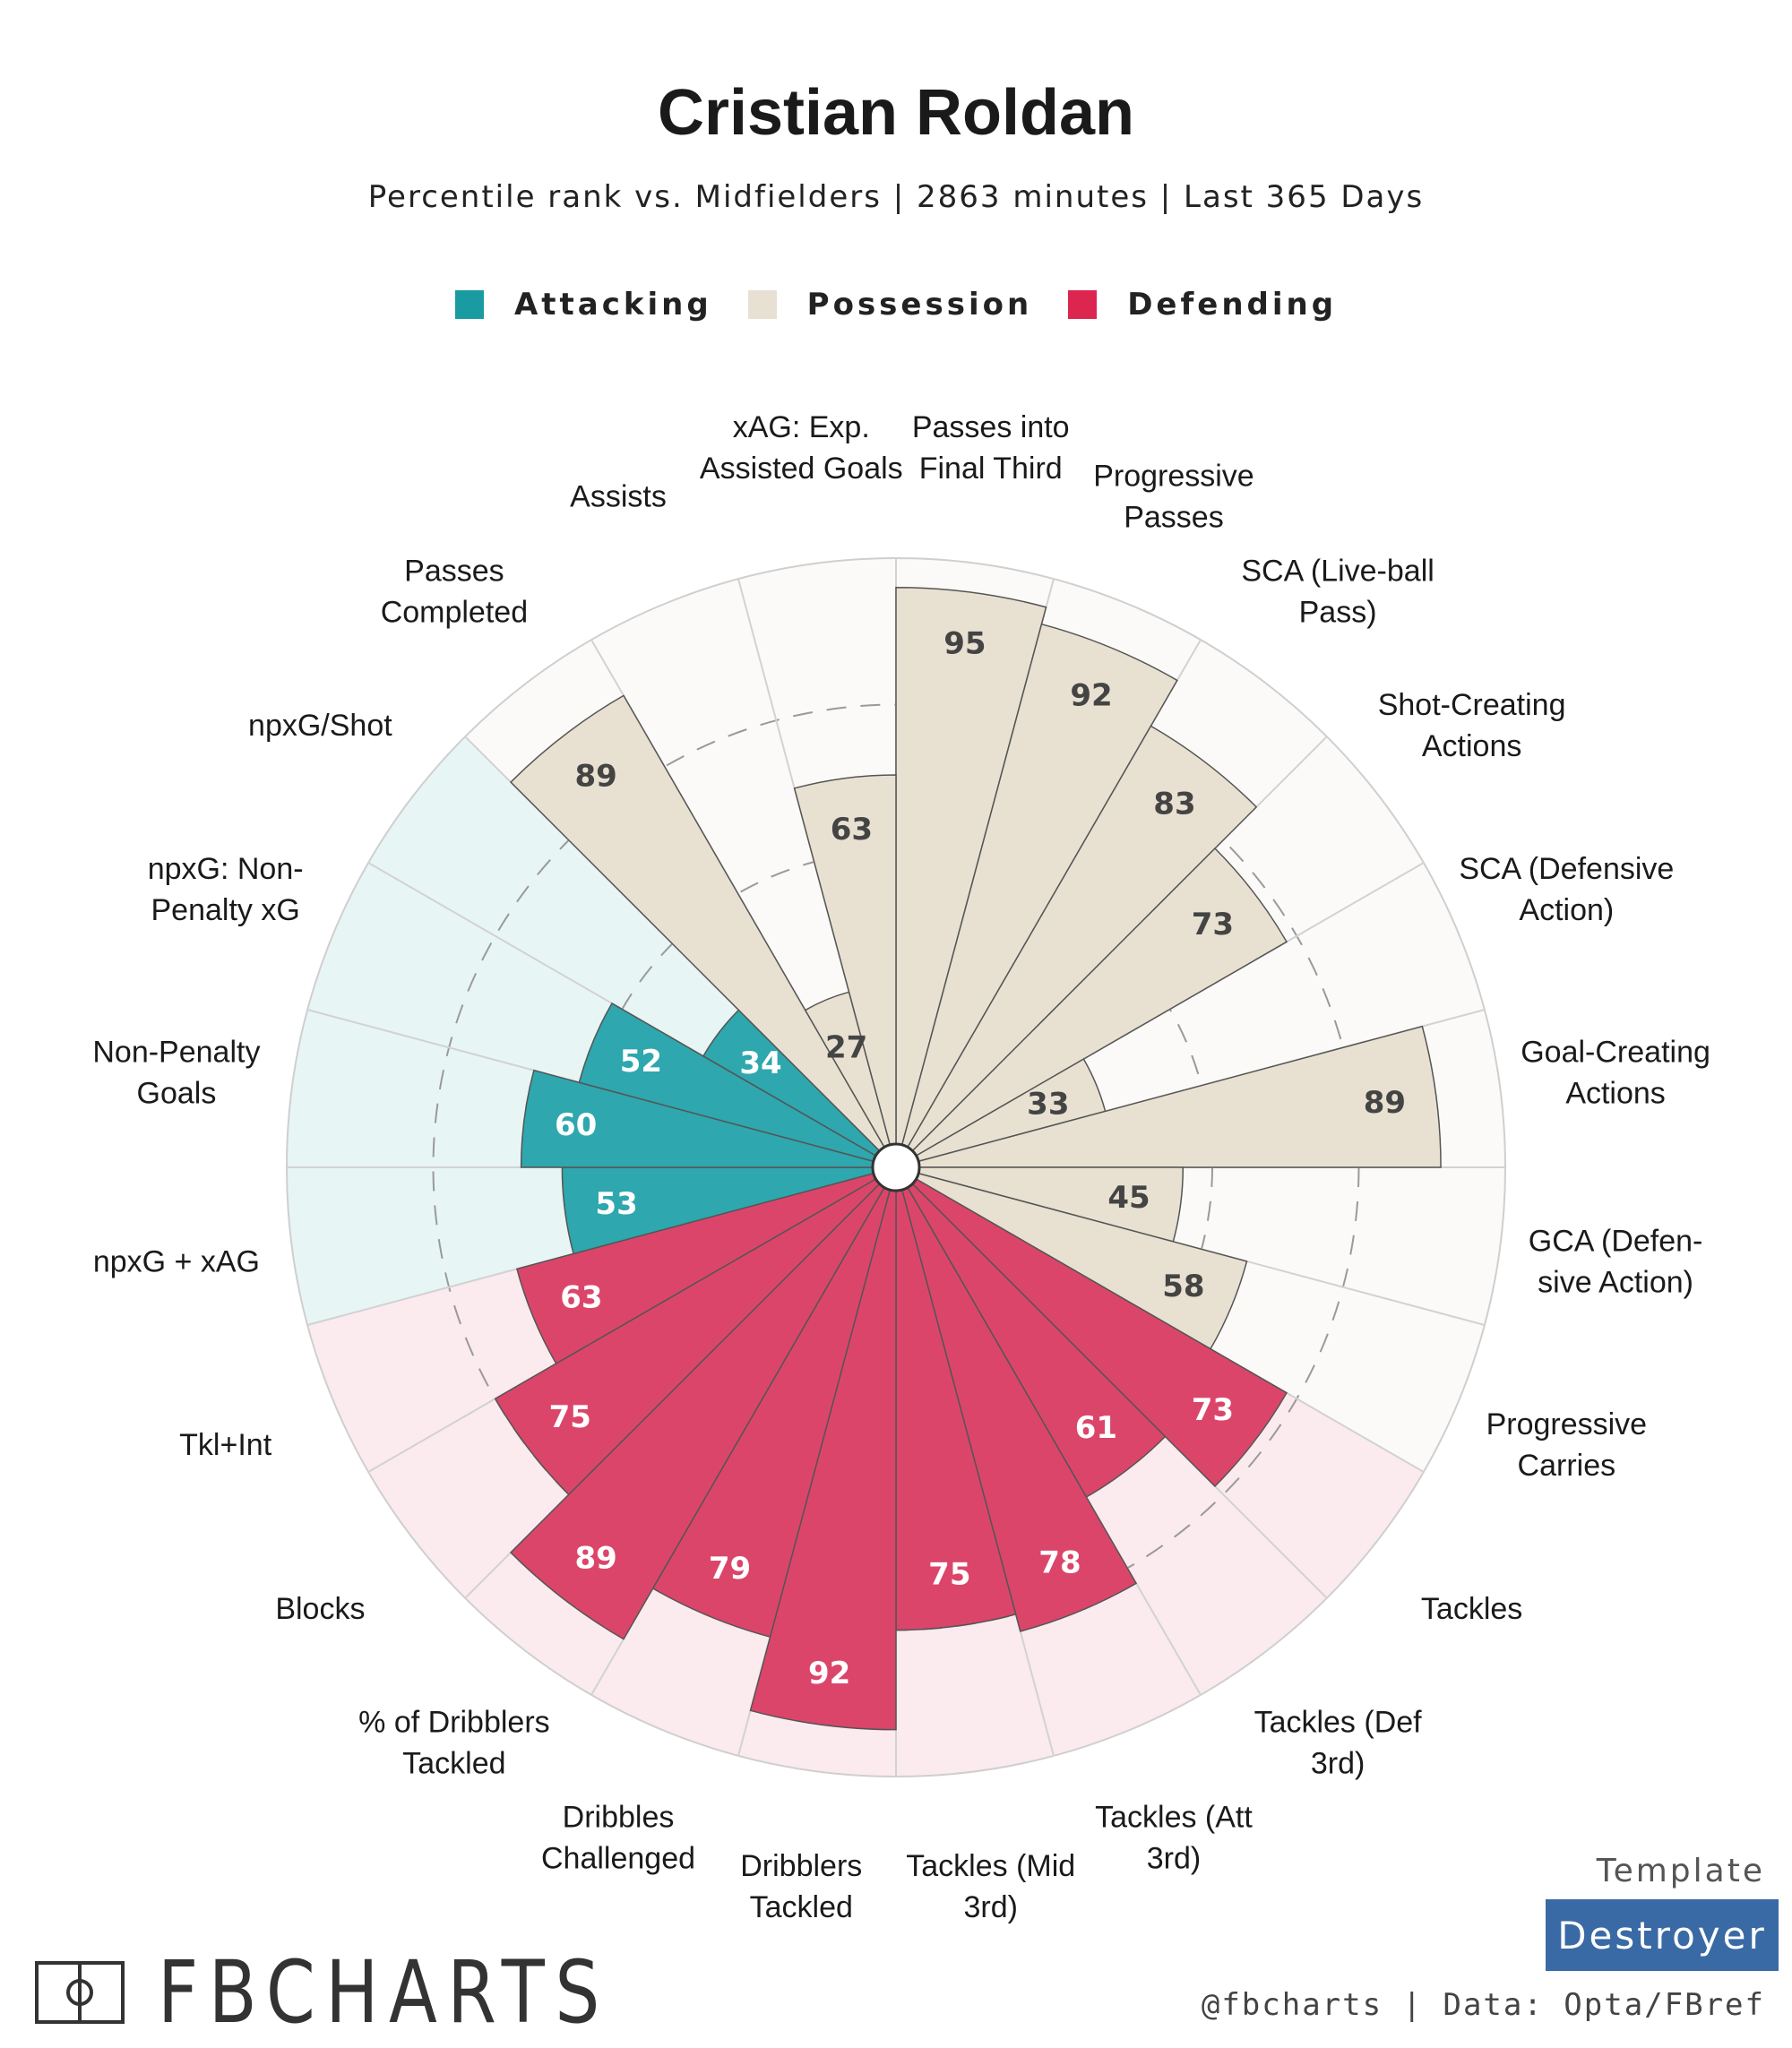 Image resolution: width=1792 pixels, height=2048 pixels. Describe the element at coordinates (964, 644) in the screenshot. I see `value-label-0: 95` at that location.